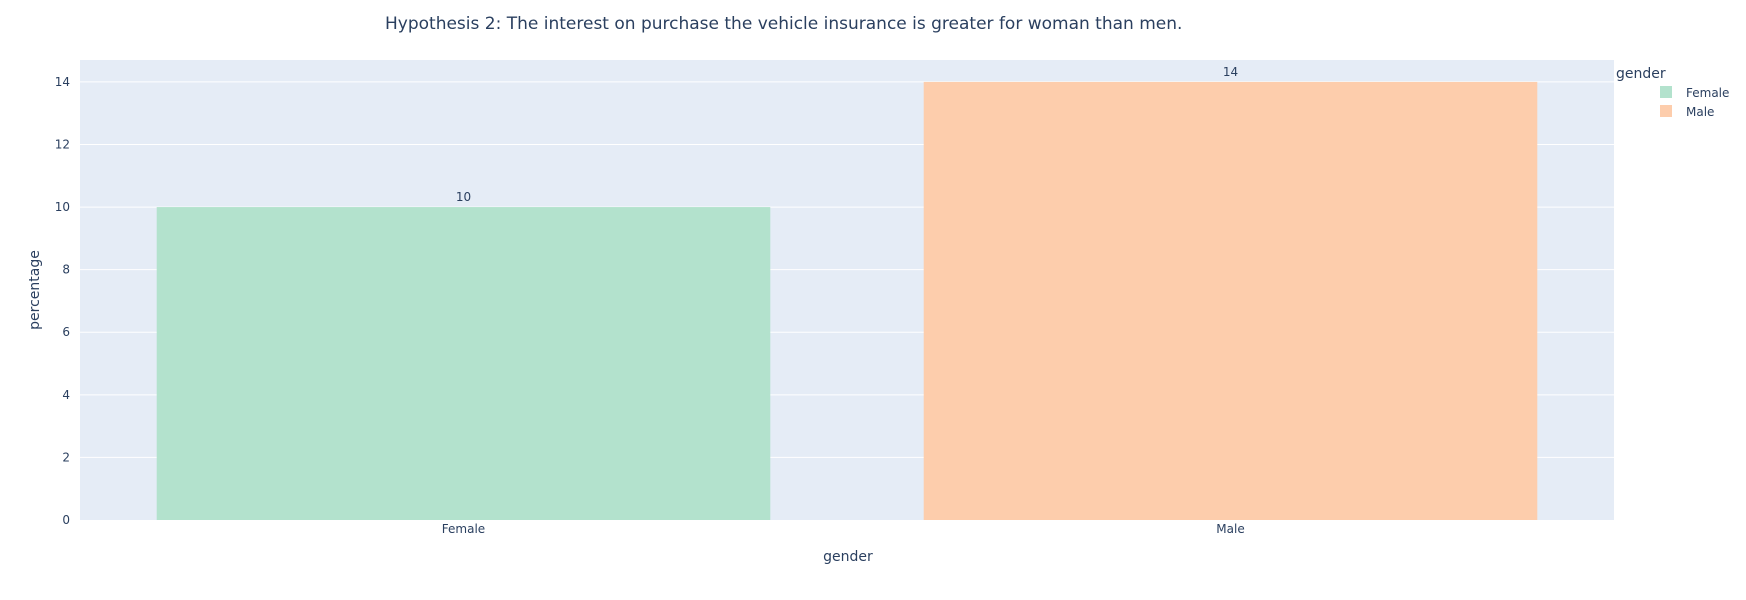 The width and height of the screenshot is (1746, 600). What do you see at coordinates (35, 290) in the screenshot?
I see `y-axis-title: percentage` at bounding box center [35, 290].